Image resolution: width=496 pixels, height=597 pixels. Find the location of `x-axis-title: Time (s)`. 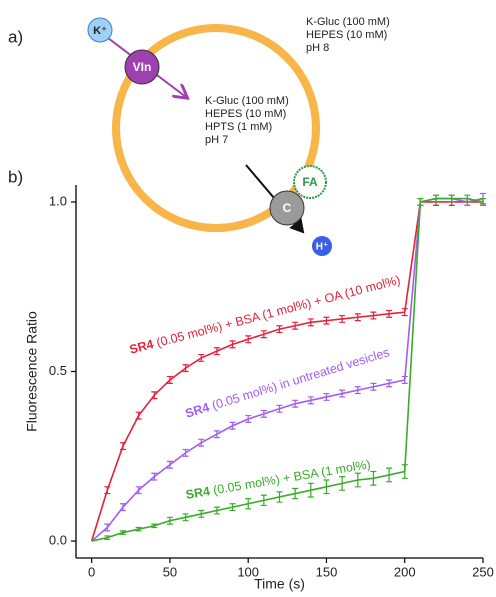

x-axis-title: Time (s) is located at coordinates (279, 584).